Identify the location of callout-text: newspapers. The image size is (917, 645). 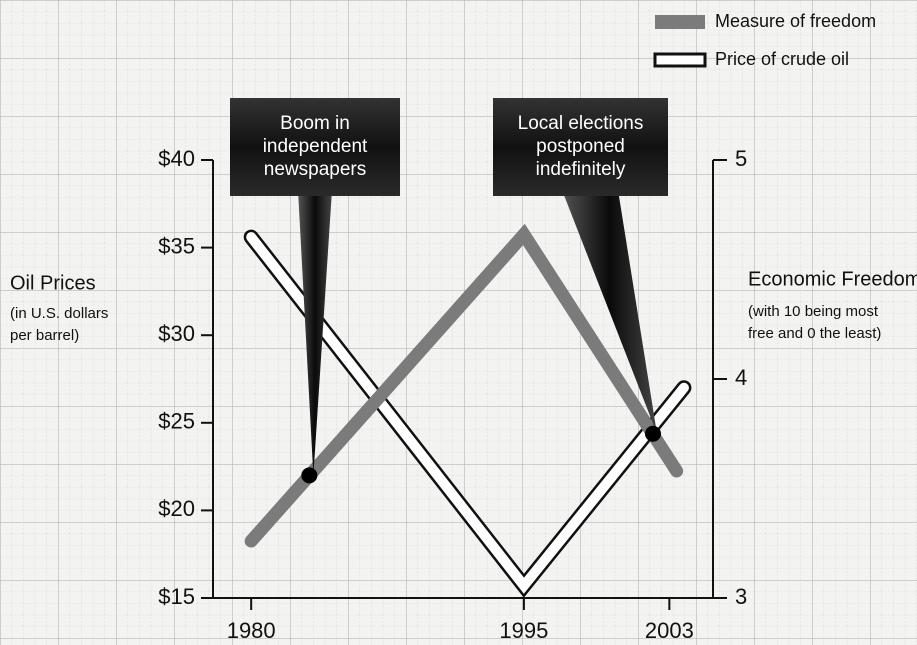
(315, 169).